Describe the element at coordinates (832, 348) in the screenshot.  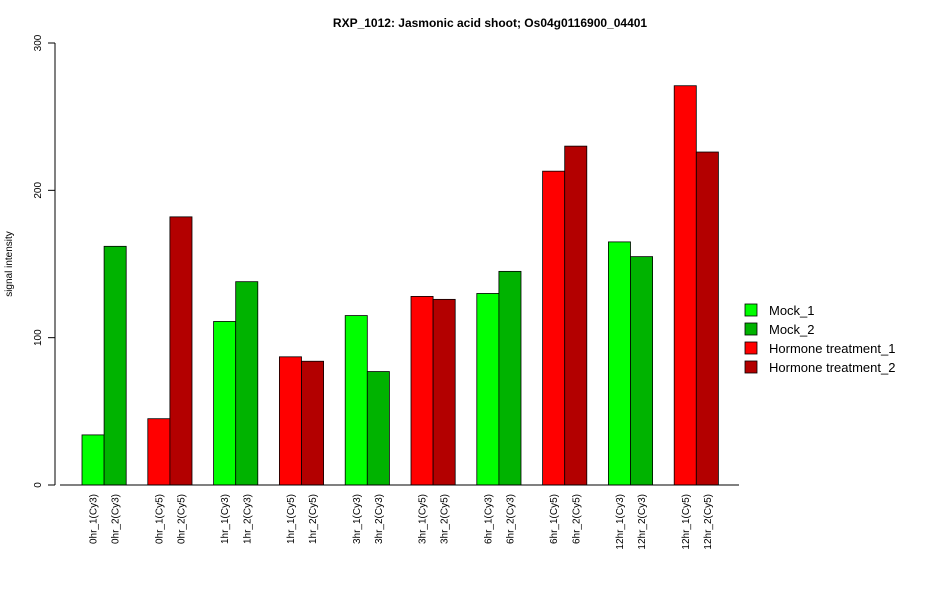
I see `legend-label: Hormone treatment_1` at that location.